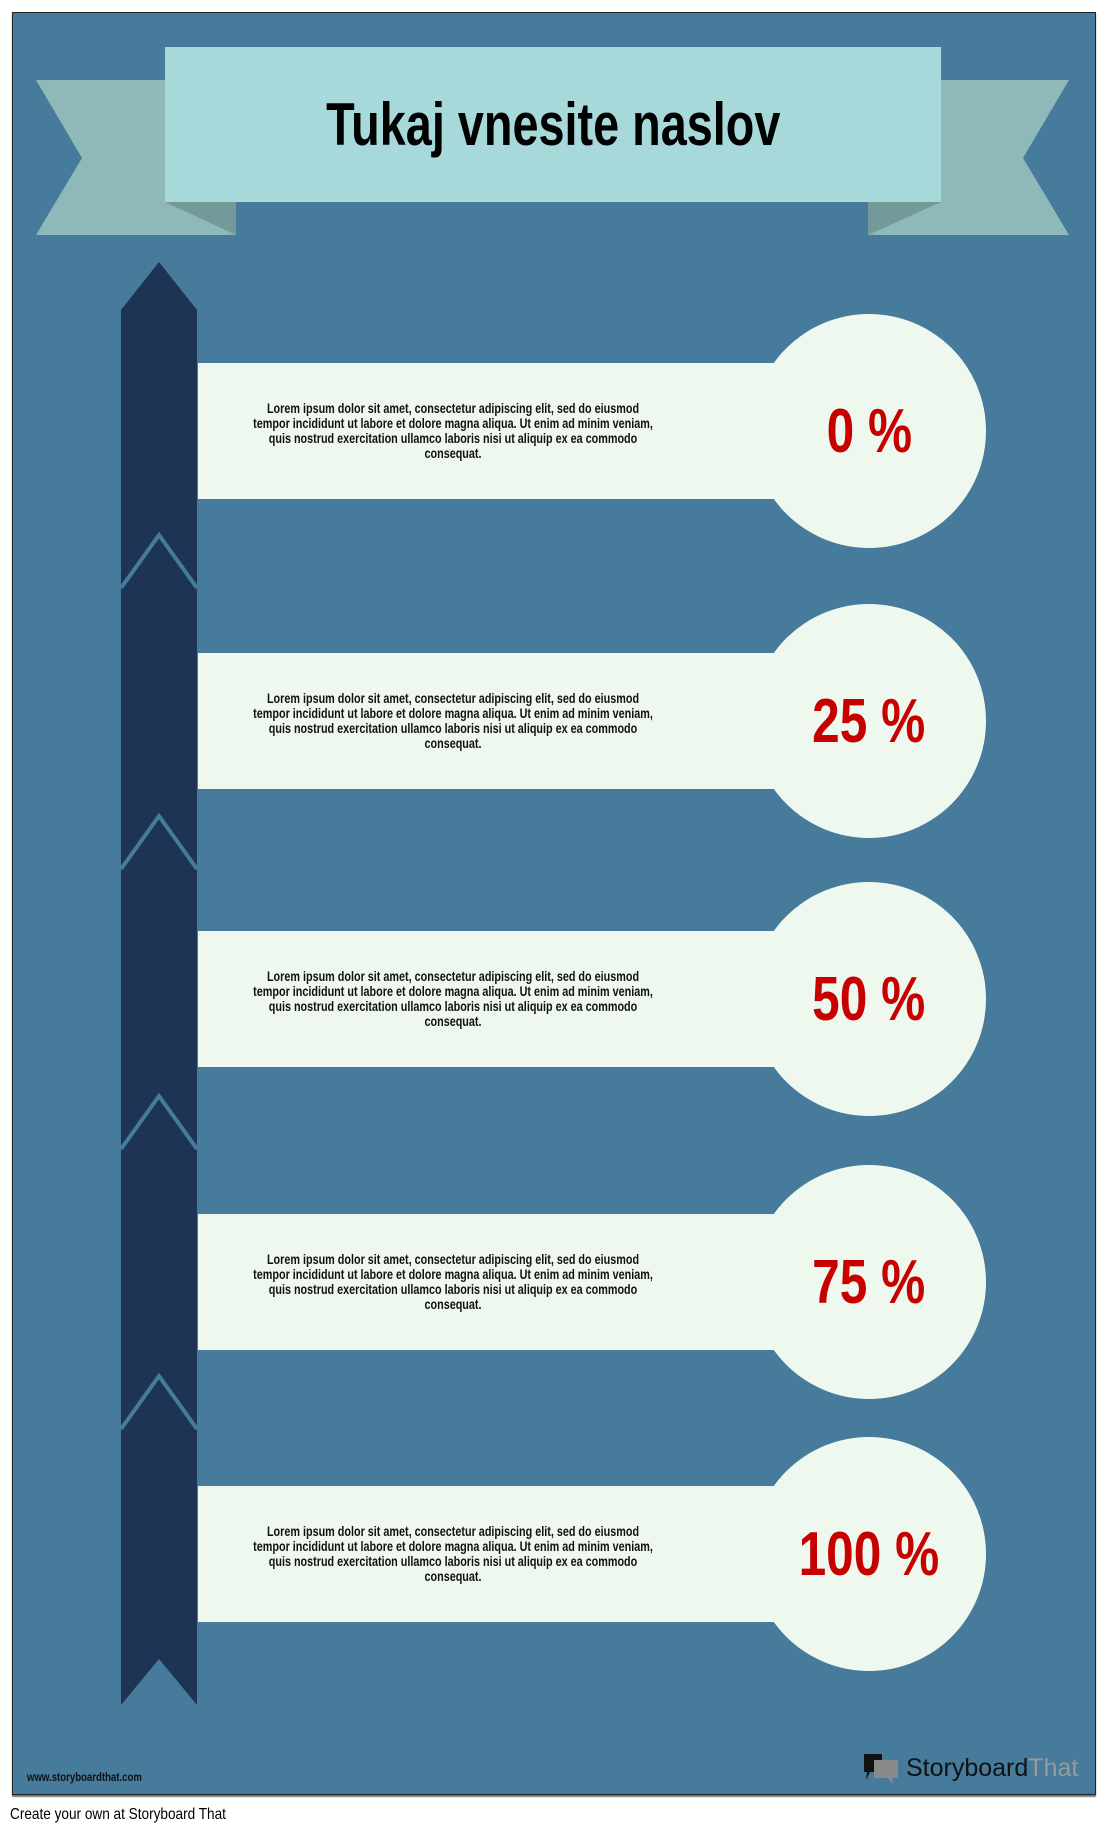 The image size is (1107, 1832). What do you see at coordinates (84, 1777) in the screenshot?
I see `watermark-url: www.storyboardthat.com` at bounding box center [84, 1777].